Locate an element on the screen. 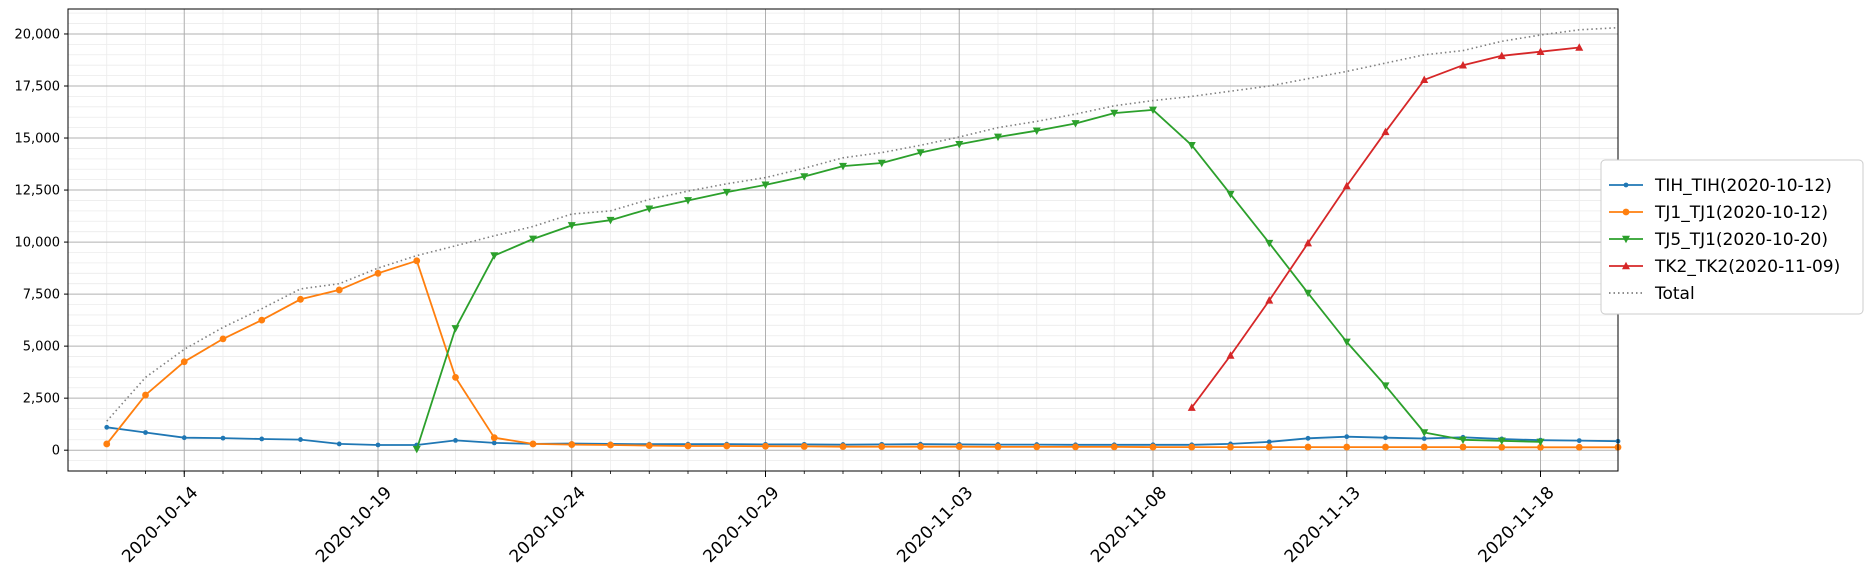 Image resolution: width=1867 pixels, height=578 pixels. legend-label: Total is located at coordinates (1674, 294).